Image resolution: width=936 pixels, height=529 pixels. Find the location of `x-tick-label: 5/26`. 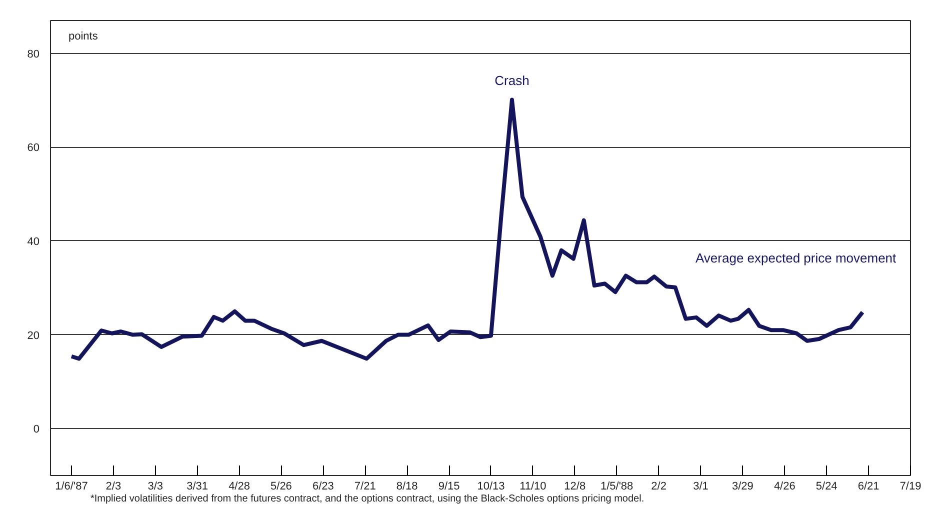

x-tick-label: 5/26 is located at coordinates (281, 486).